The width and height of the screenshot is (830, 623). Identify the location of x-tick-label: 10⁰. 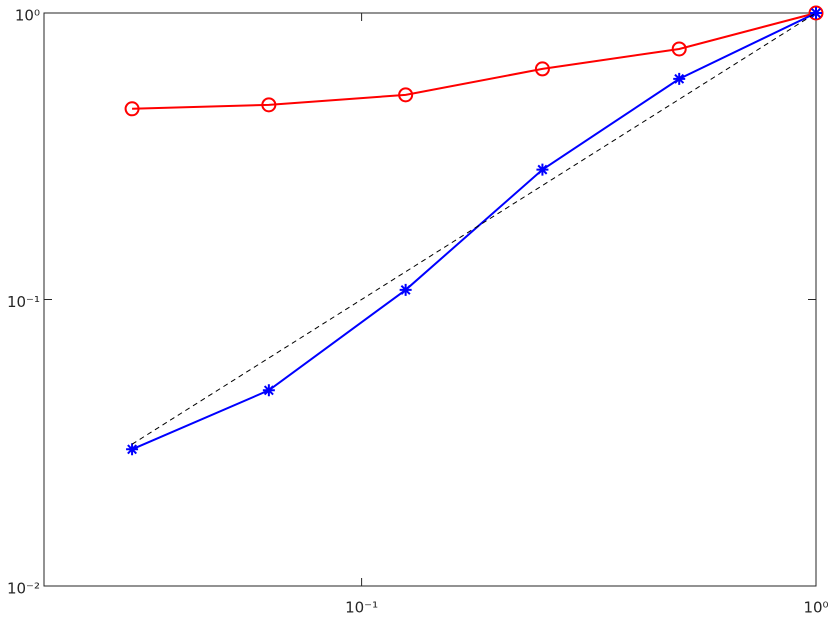
(815, 608).